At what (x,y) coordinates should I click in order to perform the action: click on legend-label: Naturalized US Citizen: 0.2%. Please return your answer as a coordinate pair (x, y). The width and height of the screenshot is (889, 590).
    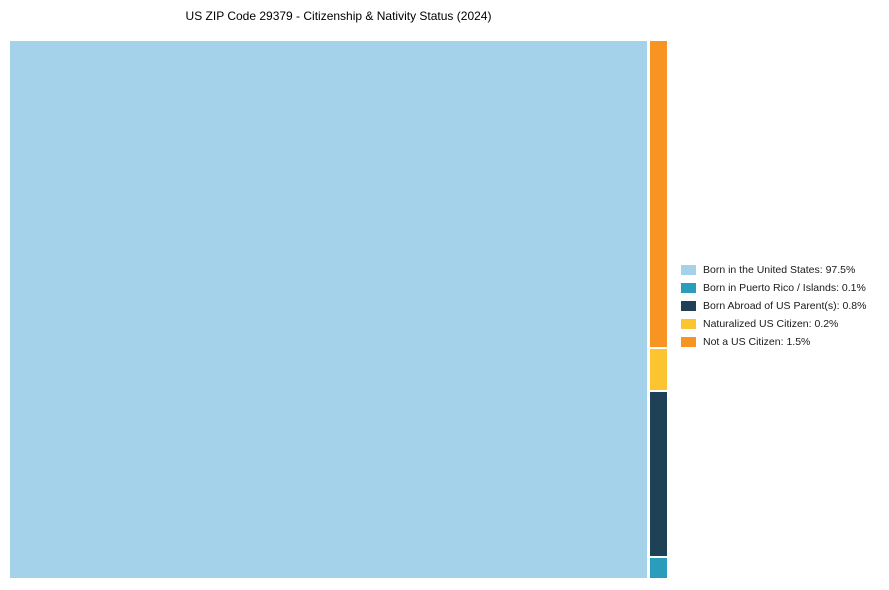
    Looking at the image, I should click on (771, 323).